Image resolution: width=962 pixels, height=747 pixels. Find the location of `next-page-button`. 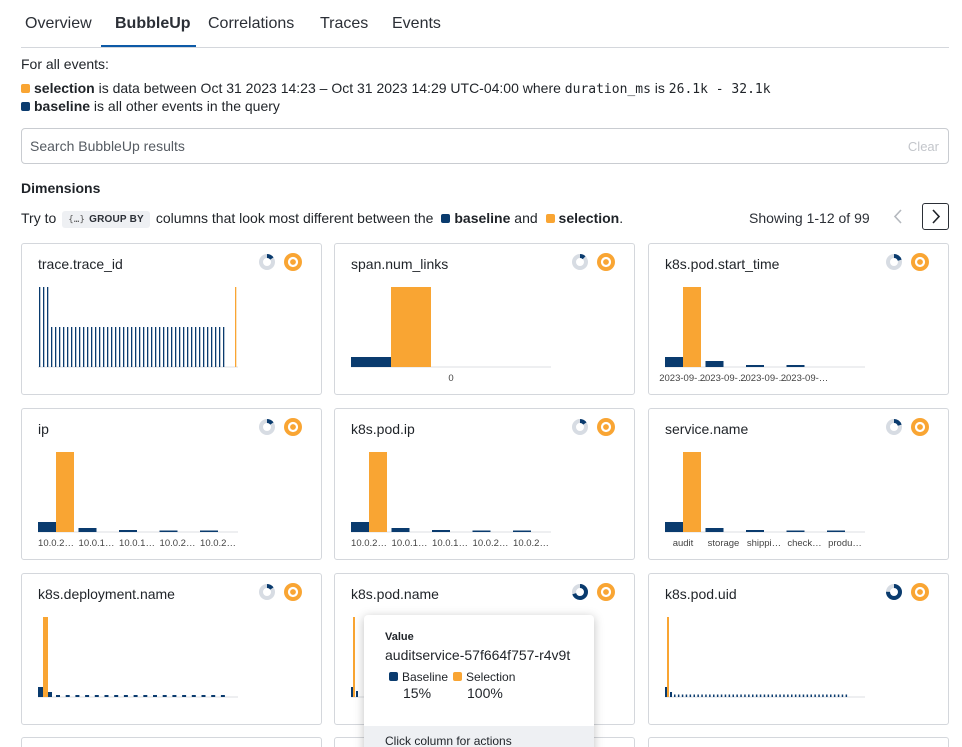

next-page-button is located at coordinates (935, 216).